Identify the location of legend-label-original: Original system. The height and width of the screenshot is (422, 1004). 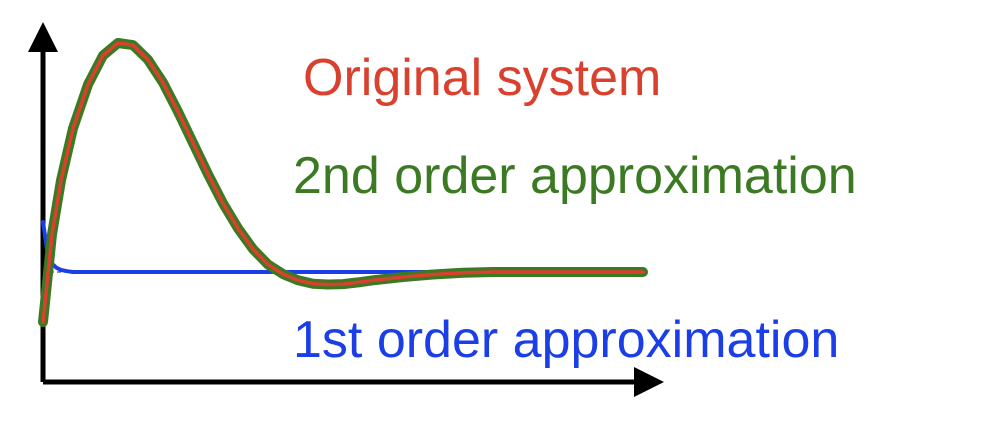
(482, 78).